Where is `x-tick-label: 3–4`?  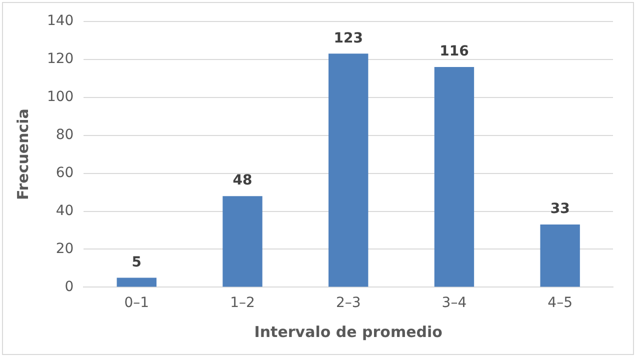
x-tick-label: 3–4 is located at coordinates (454, 303).